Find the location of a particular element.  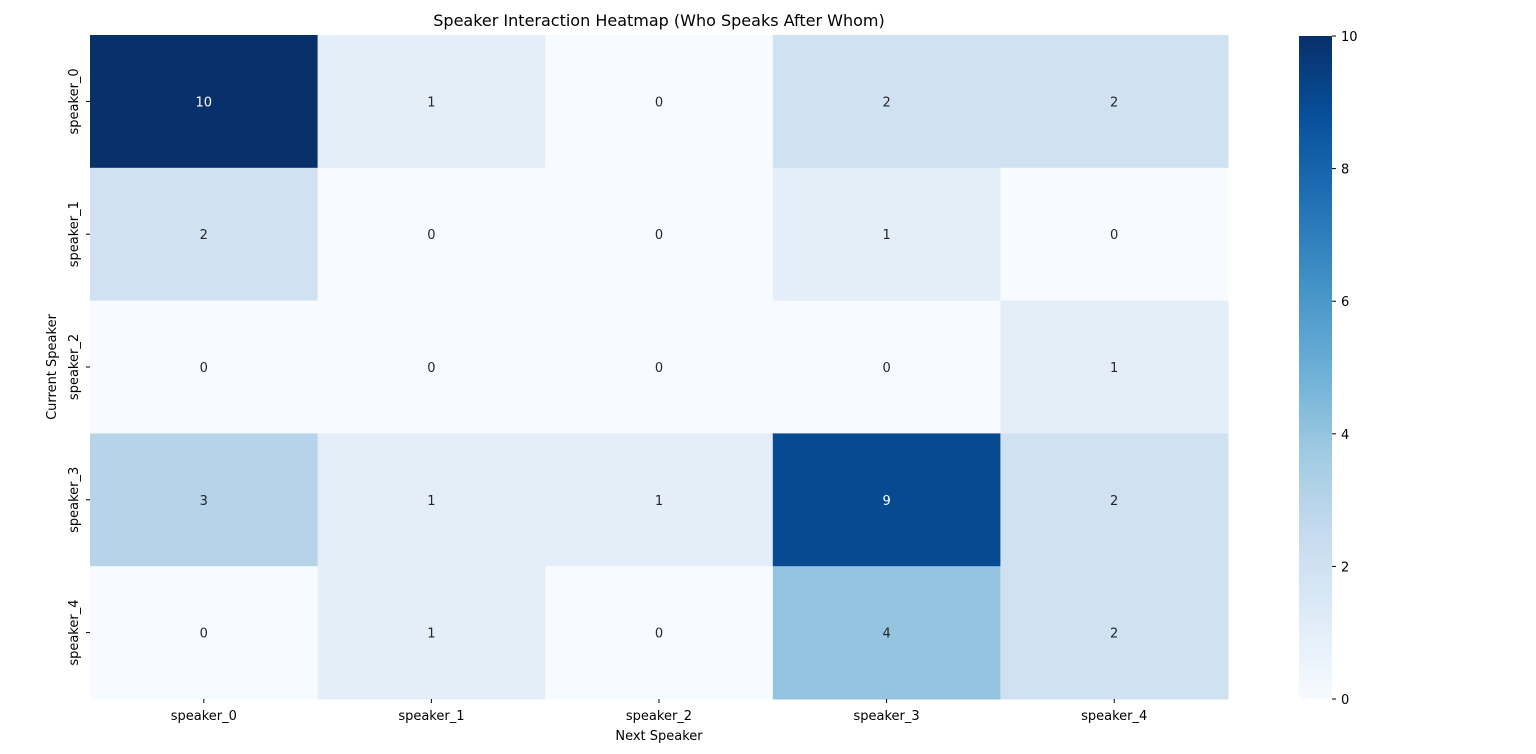

x-tick-label: speaker_1 is located at coordinates (431, 716).